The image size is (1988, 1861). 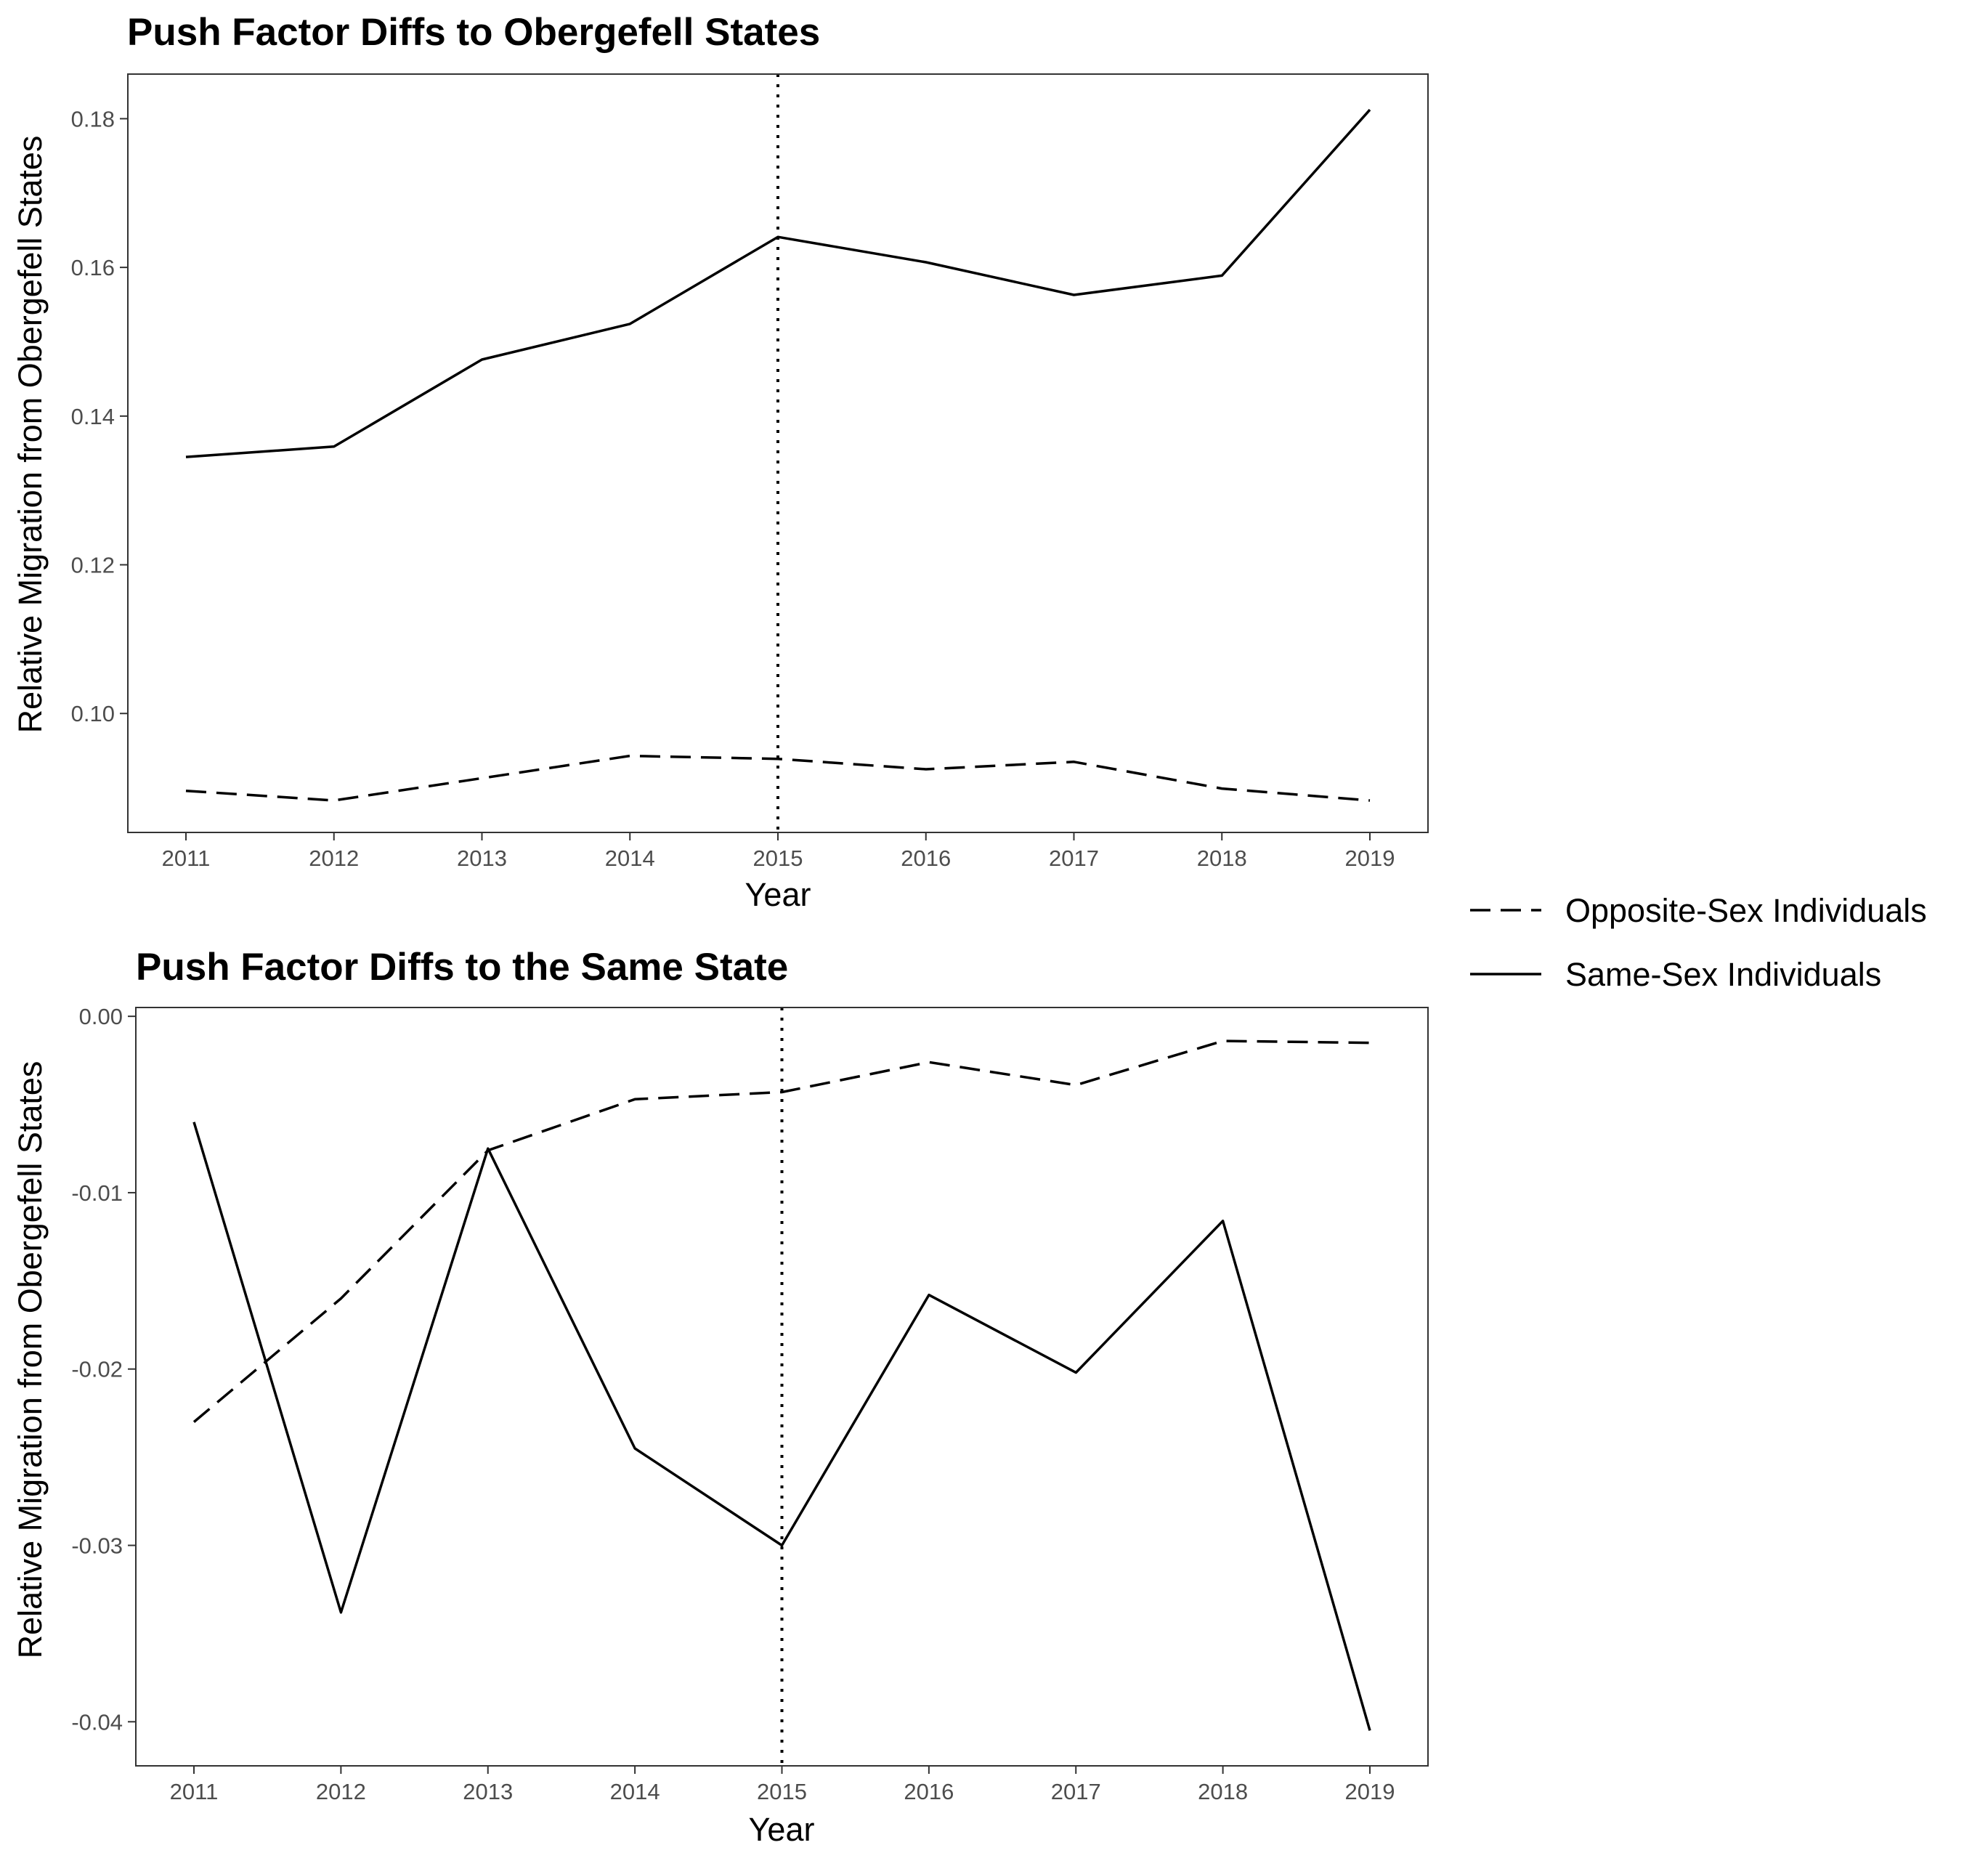 I want to click on top-chart-y-tick-label-0.10: 0.10, so click(x=93, y=713).